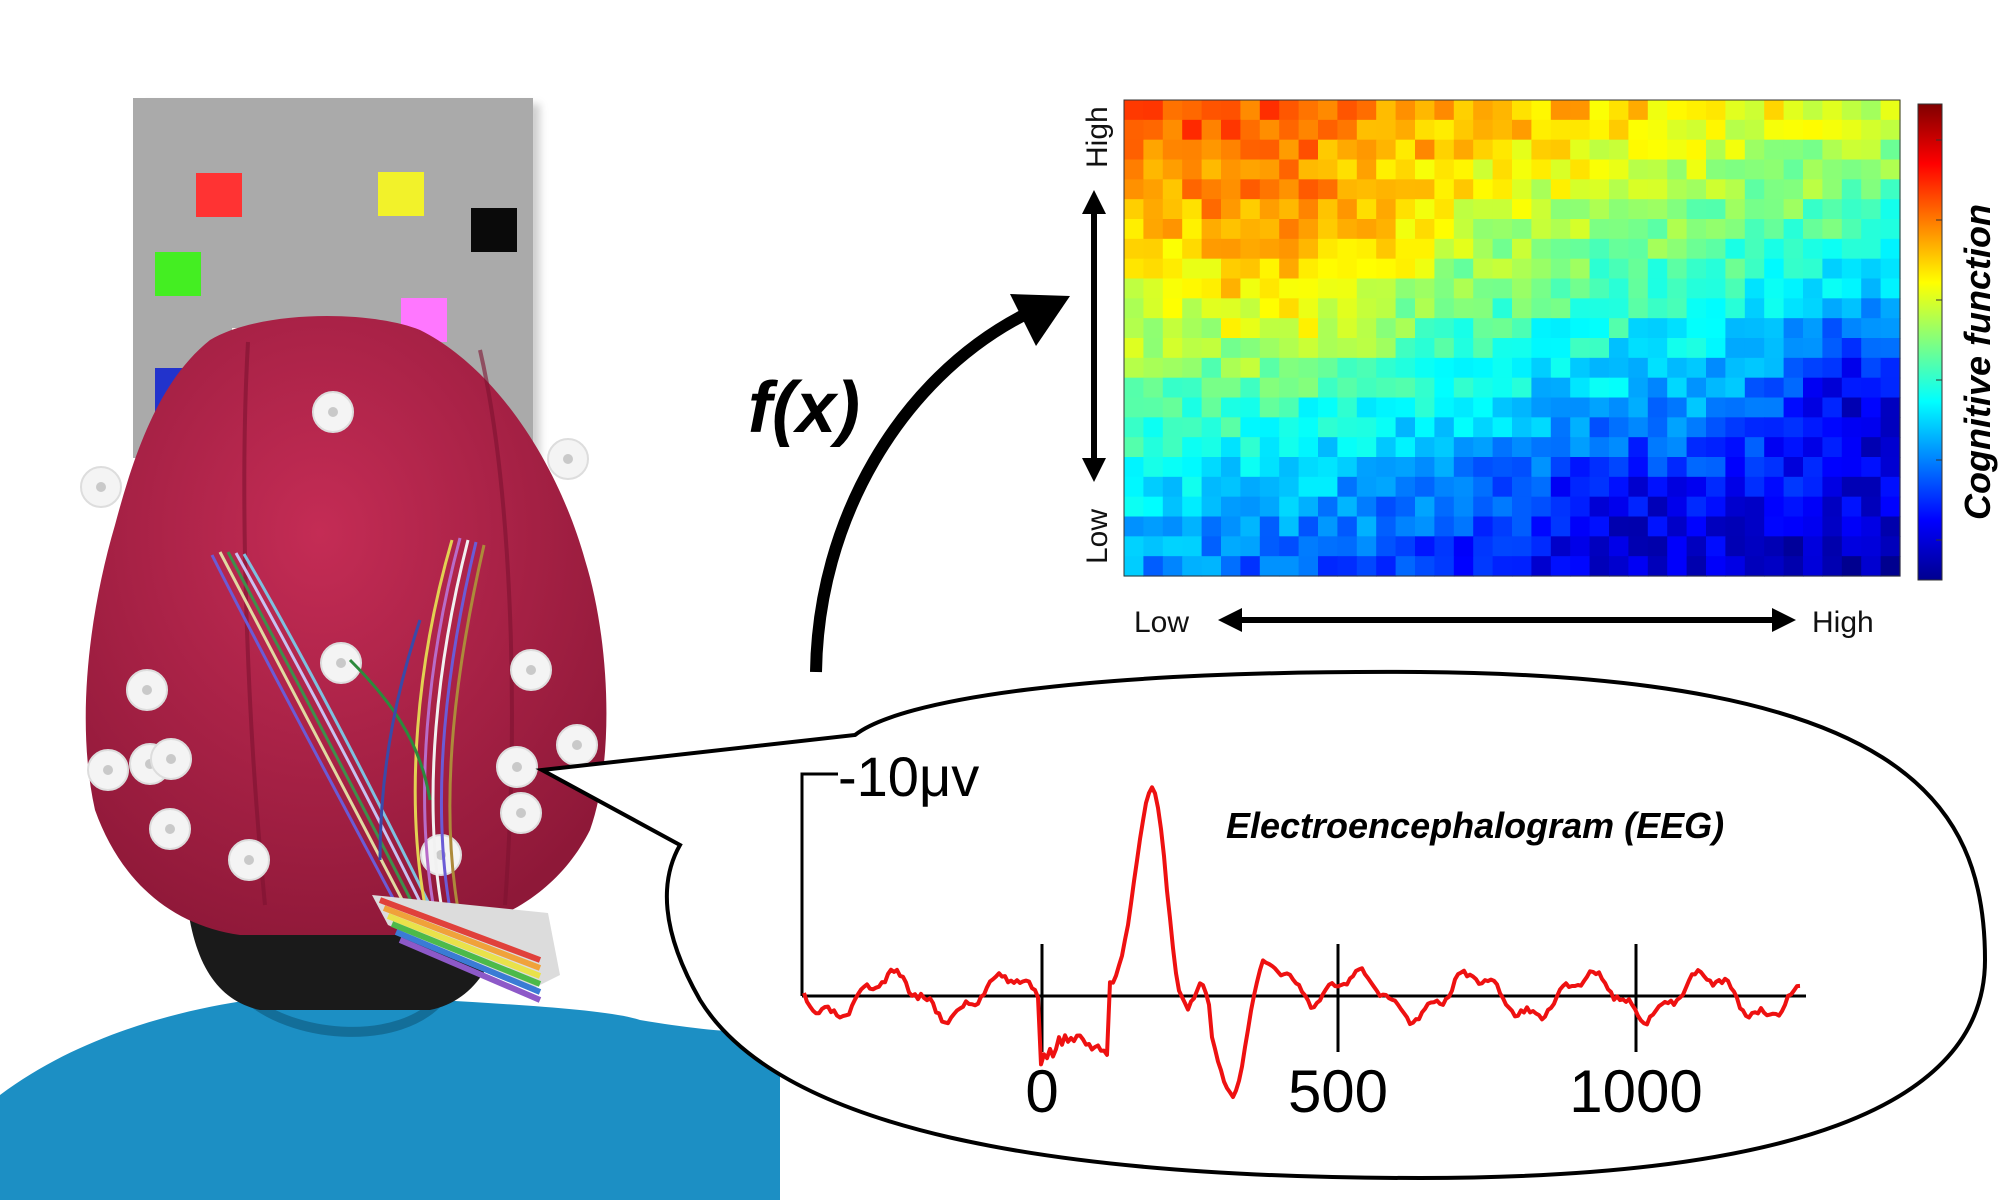 Image resolution: width=2000 pixels, height=1200 pixels. I want to click on x-low-label: Low, so click(1161, 622).